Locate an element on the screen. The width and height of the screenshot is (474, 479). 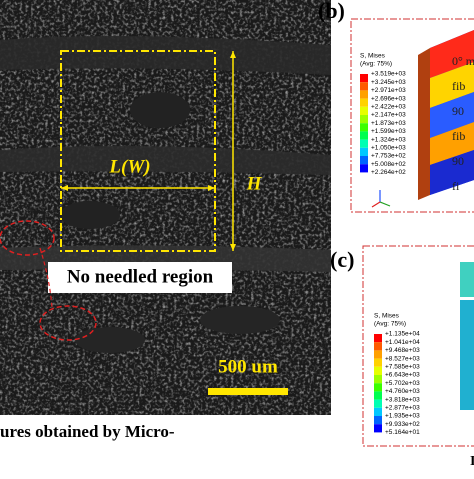
unit-cell-box is located at coordinates (138, 151).